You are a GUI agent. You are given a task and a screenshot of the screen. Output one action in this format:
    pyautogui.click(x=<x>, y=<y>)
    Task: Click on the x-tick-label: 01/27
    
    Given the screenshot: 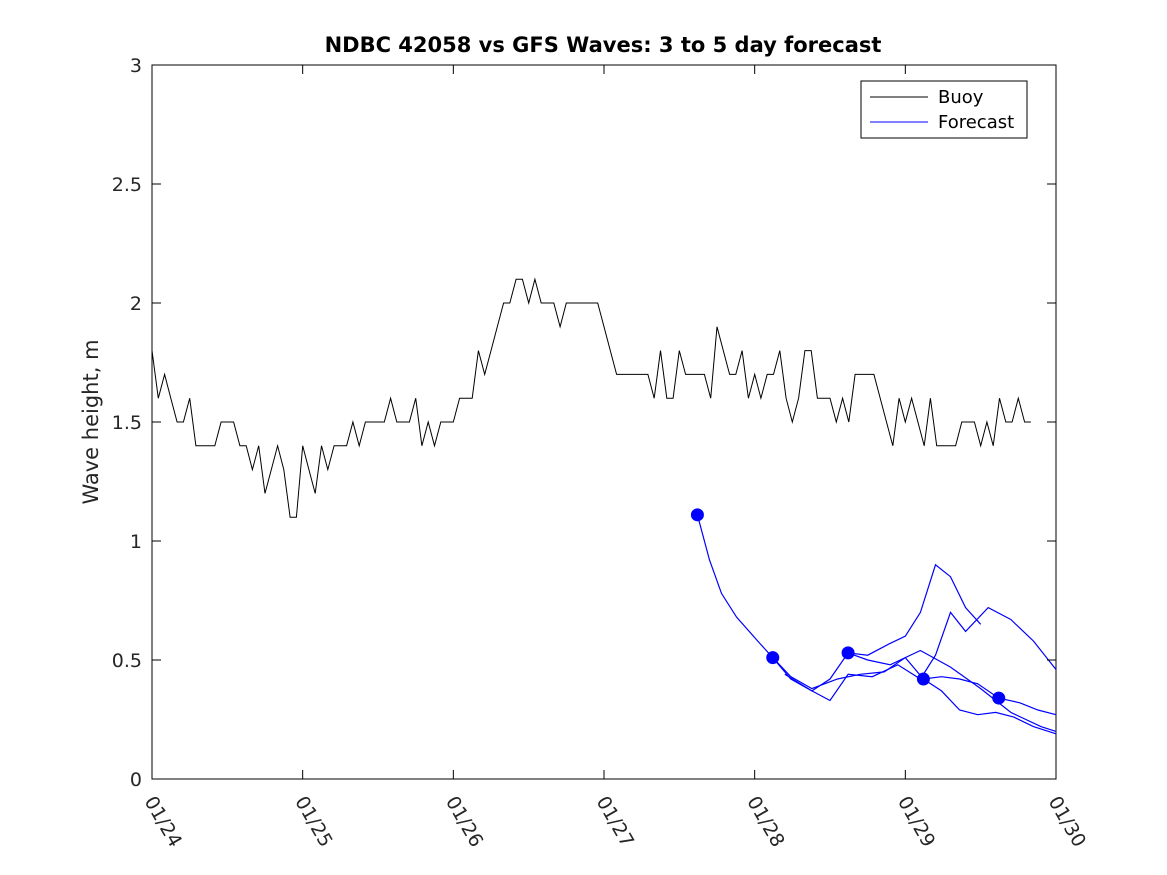 What is the action you would take?
    pyautogui.click(x=615, y=822)
    